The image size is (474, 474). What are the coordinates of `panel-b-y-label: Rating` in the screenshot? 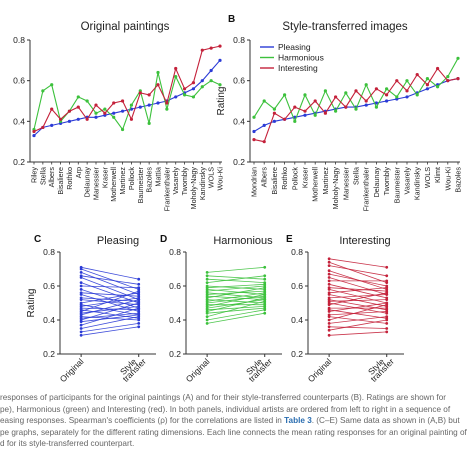 It's located at (221, 101).